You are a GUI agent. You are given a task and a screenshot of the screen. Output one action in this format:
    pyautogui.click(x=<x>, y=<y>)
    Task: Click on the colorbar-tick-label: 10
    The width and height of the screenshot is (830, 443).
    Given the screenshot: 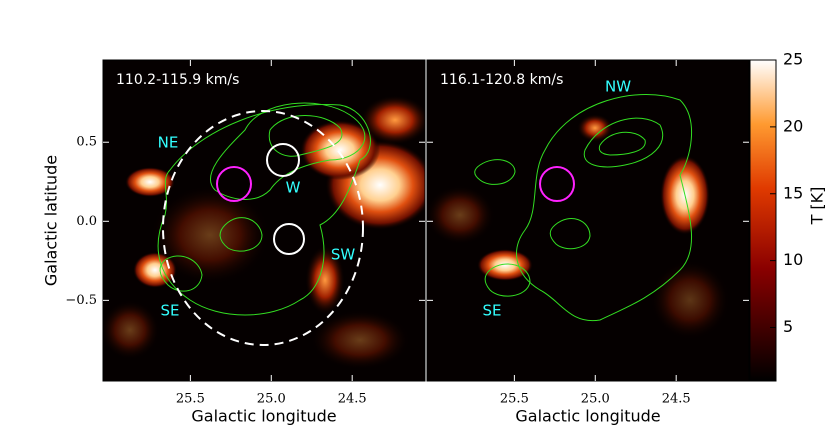 What is the action you would take?
    pyautogui.click(x=793, y=259)
    